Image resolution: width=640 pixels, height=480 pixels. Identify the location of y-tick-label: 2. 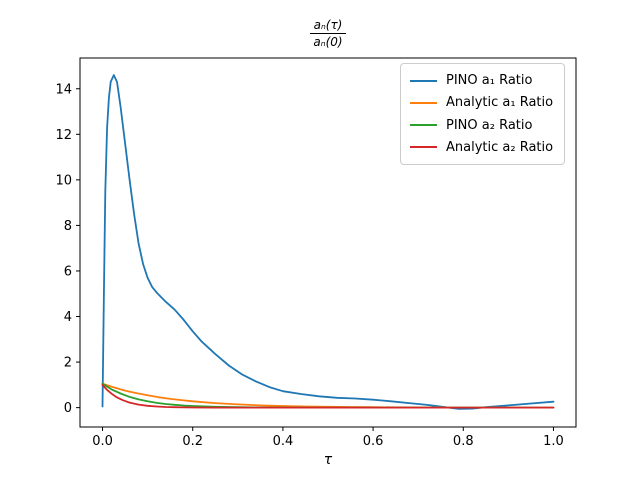
(68, 363).